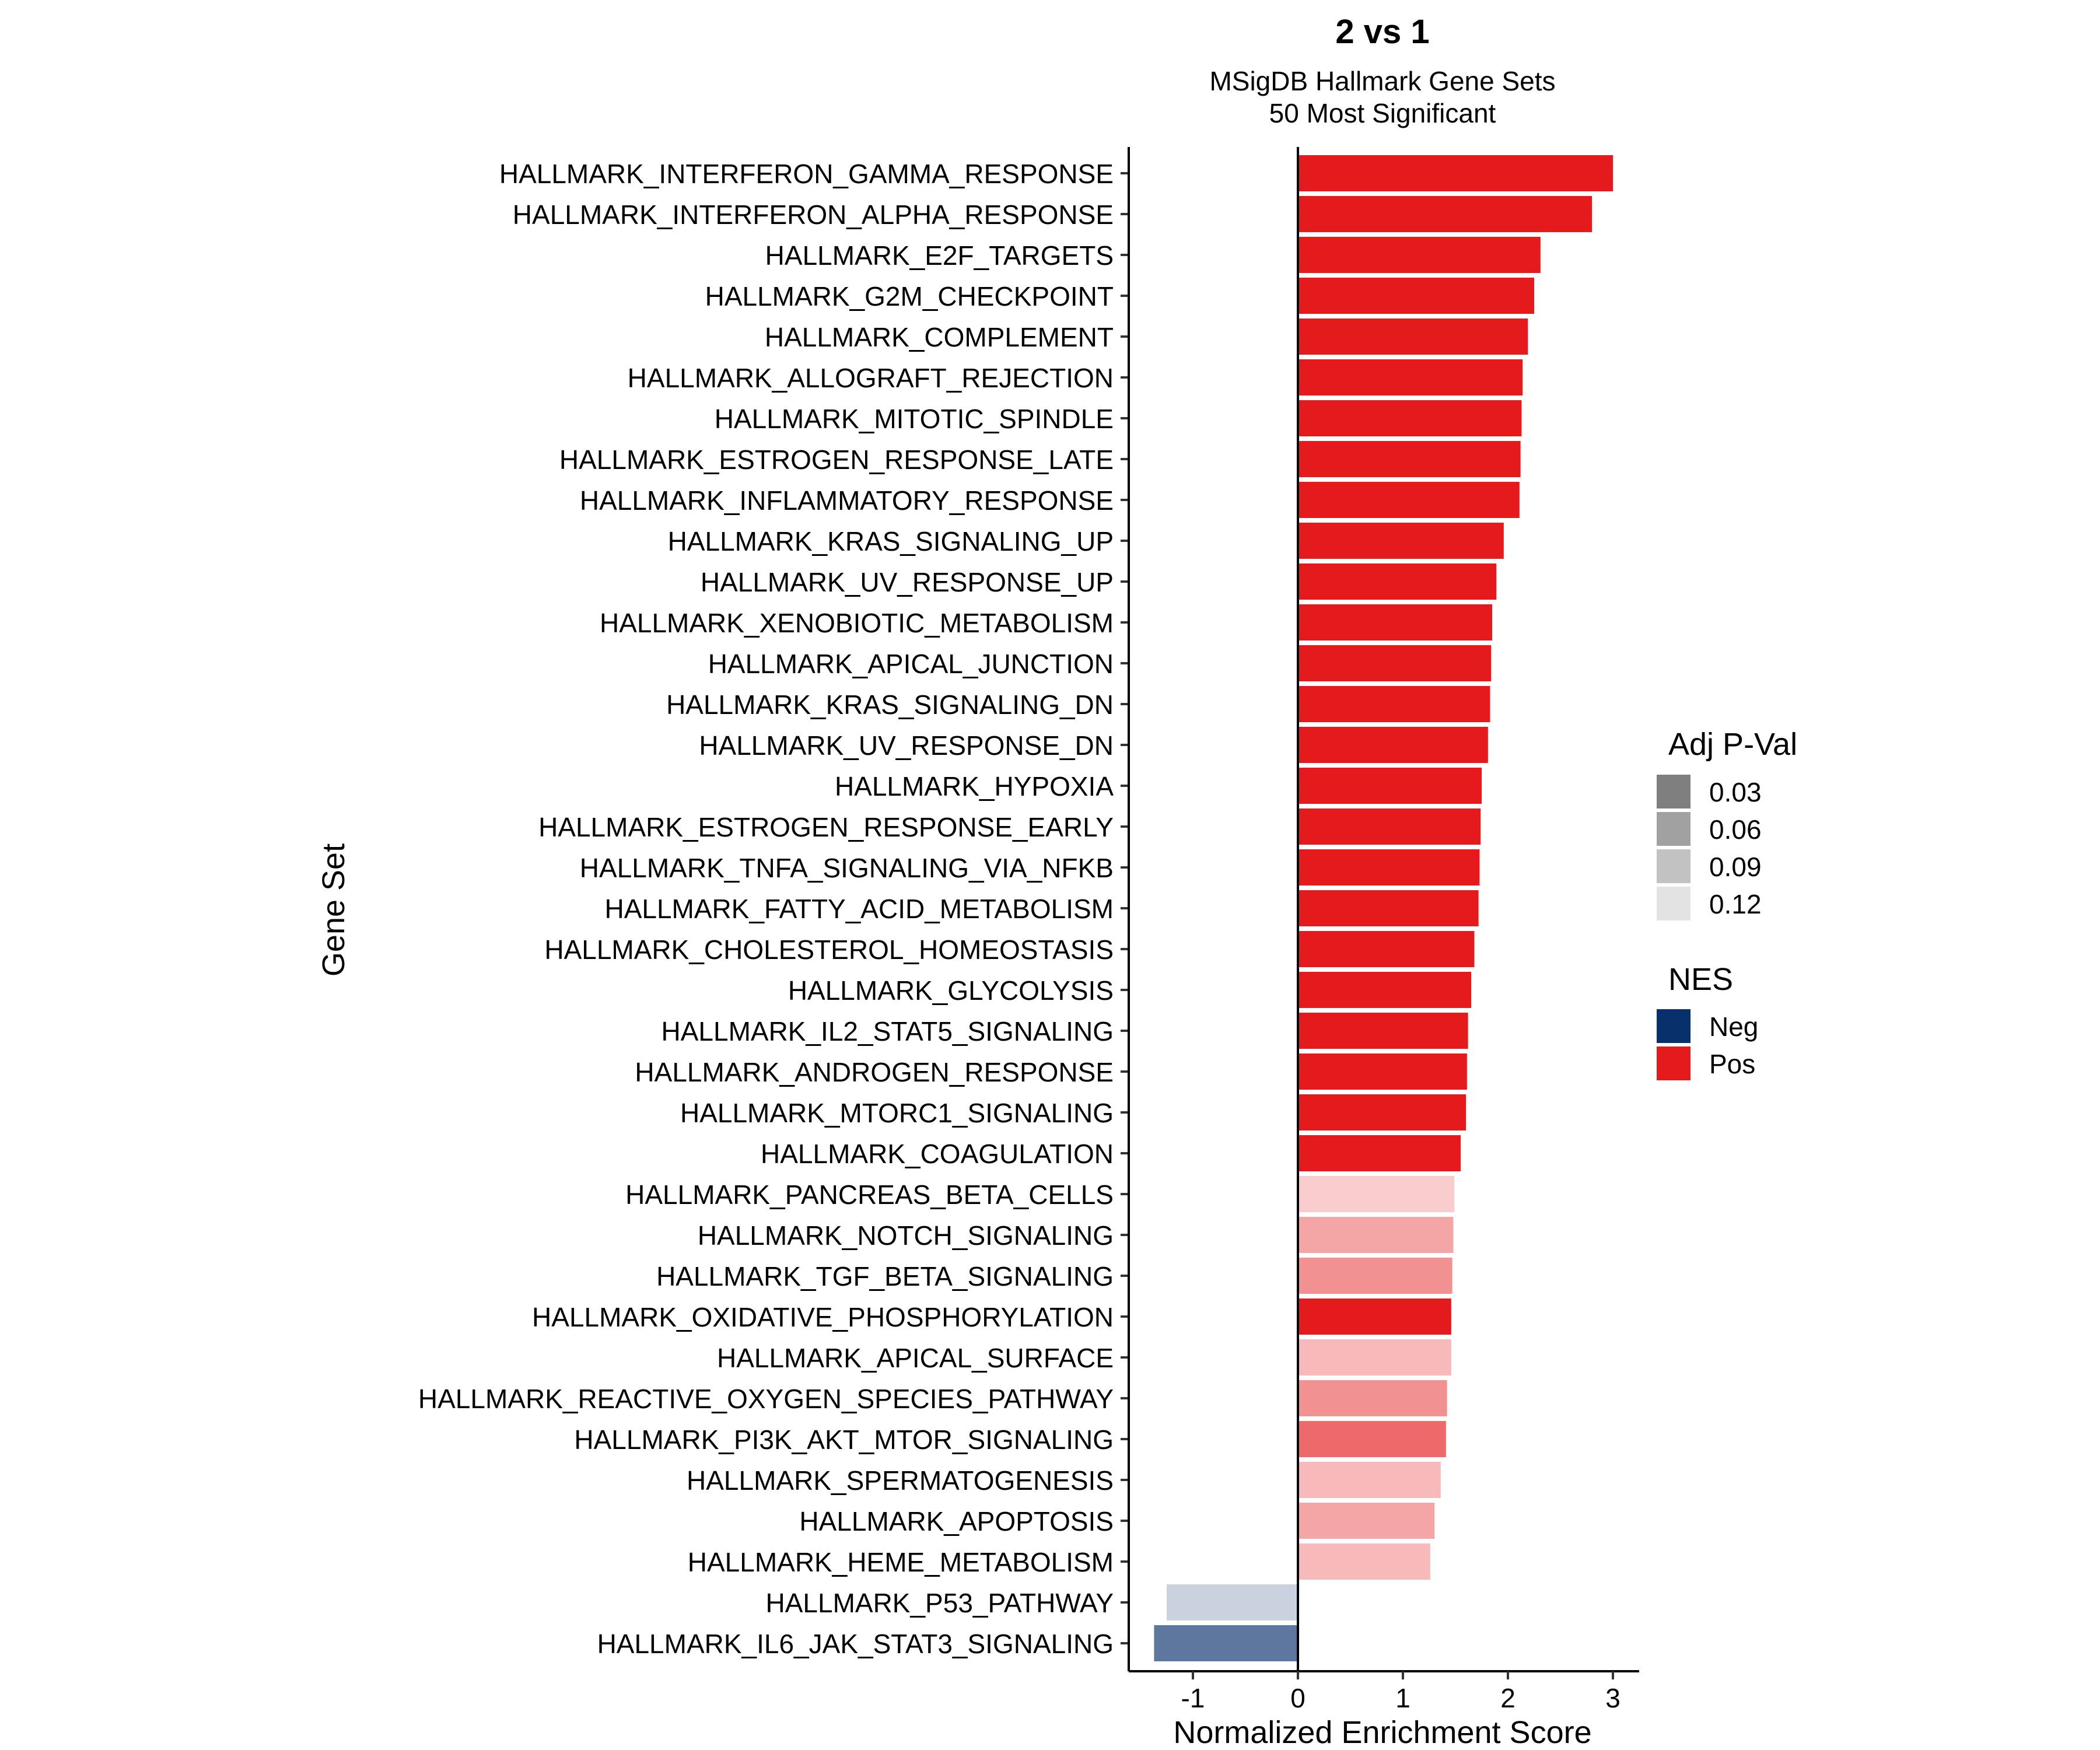 The height and width of the screenshot is (1750, 2100). I want to click on bar-hallmark-pancreas-beta-cells, so click(1377, 1194).